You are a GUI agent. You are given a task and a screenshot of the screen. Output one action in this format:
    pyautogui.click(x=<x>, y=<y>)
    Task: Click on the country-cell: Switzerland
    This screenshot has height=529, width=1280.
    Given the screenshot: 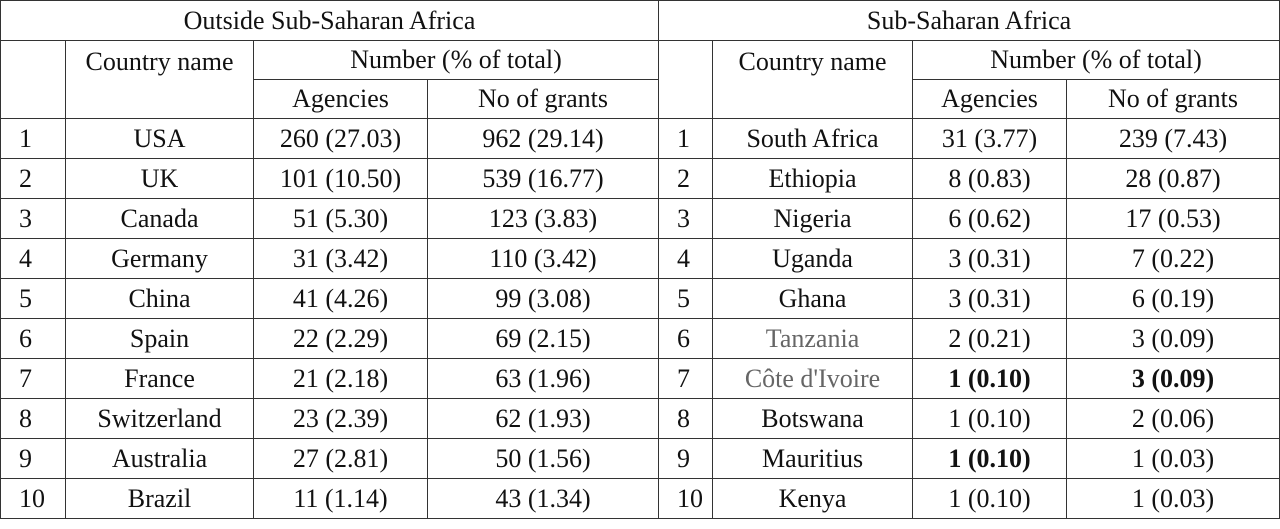 What is the action you would take?
    pyautogui.click(x=159, y=418)
    